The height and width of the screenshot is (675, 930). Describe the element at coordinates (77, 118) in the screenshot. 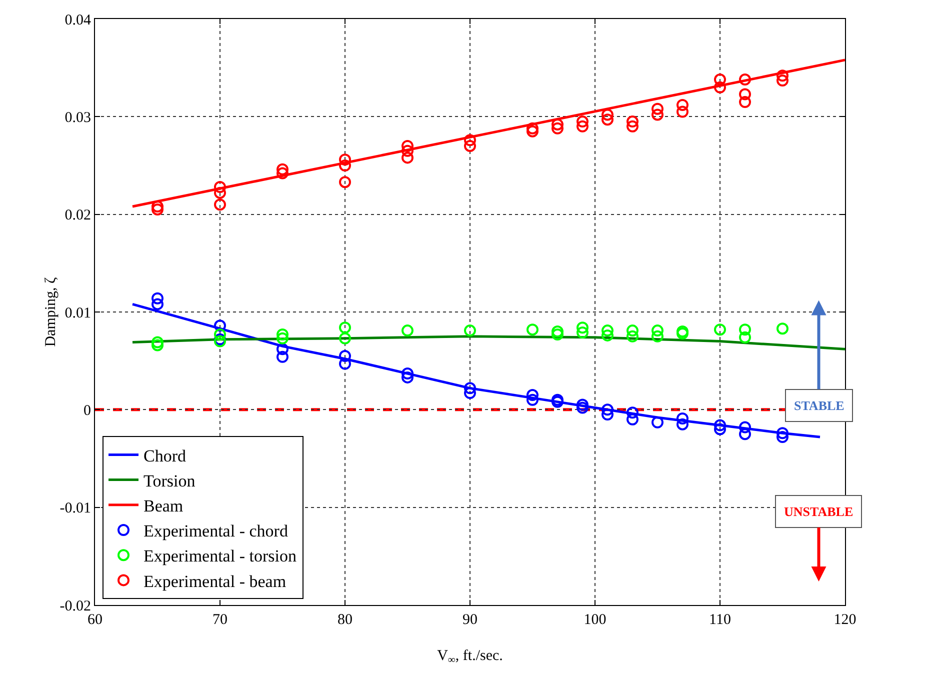

I see `y-tick-label: 0.03` at that location.